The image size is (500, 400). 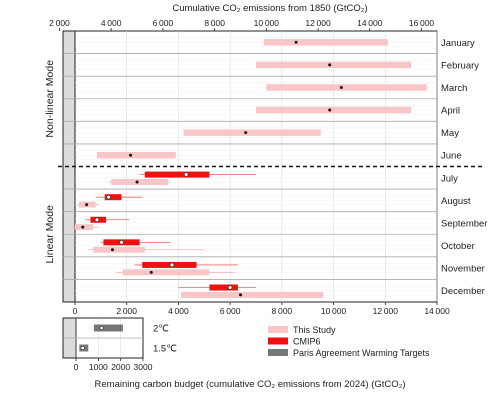 I want to click on bottom-axis-tick-label: 2 000, so click(x=126, y=311).